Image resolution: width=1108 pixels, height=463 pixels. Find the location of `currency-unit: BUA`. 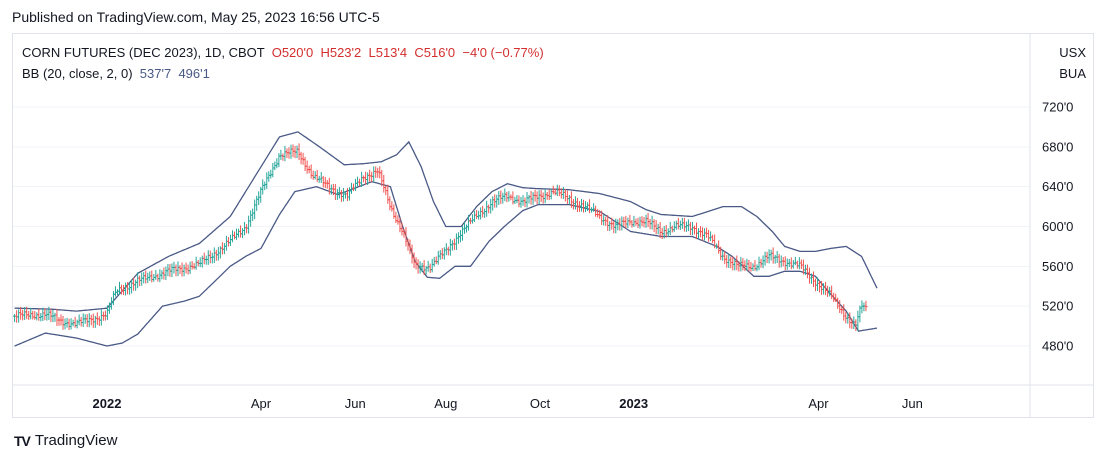

currency-unit: BUA is located at coordinates (1072, 73).